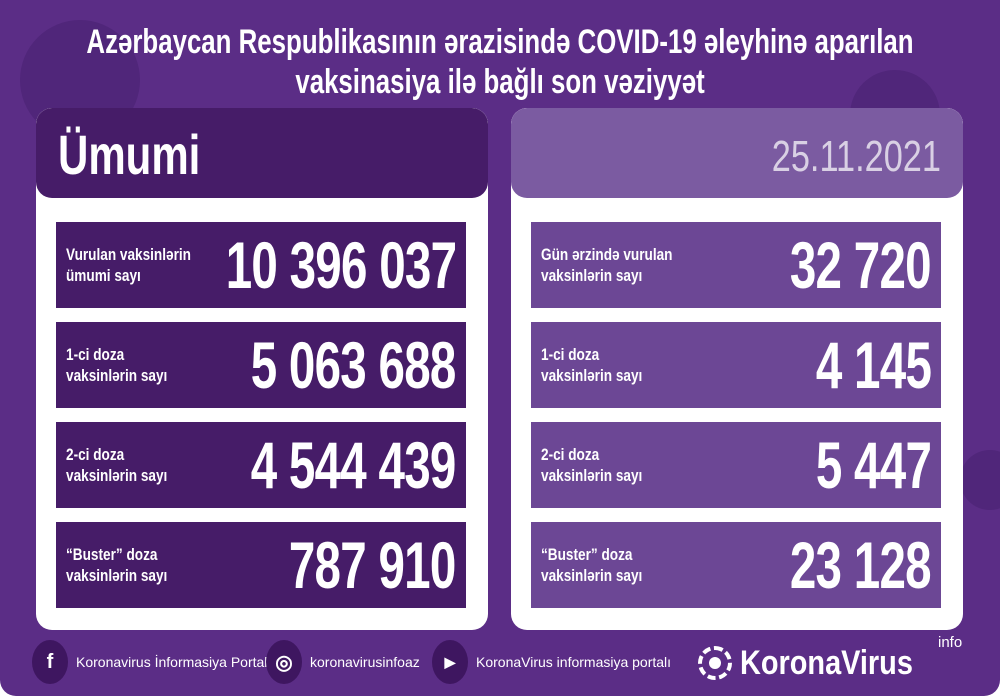 This screenshot has width=1000, height=696. I want to click on stat-label: Vurulan vaksinlərin ümumi sayı, so click(128, 265).